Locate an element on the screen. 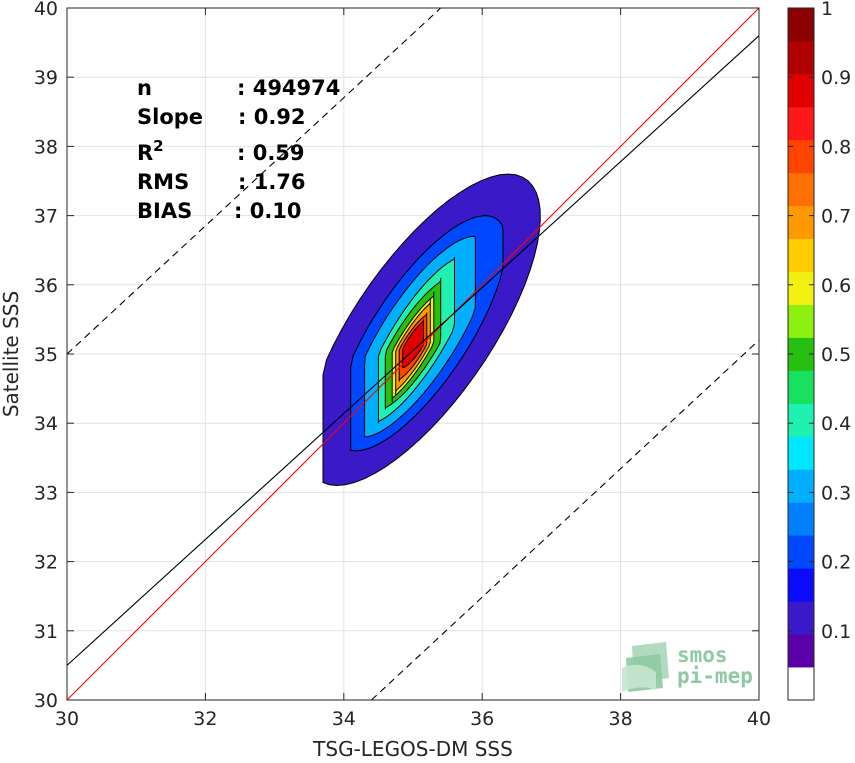  colorbar-tick-label: 0.8 is located at coordinates (836, 147).